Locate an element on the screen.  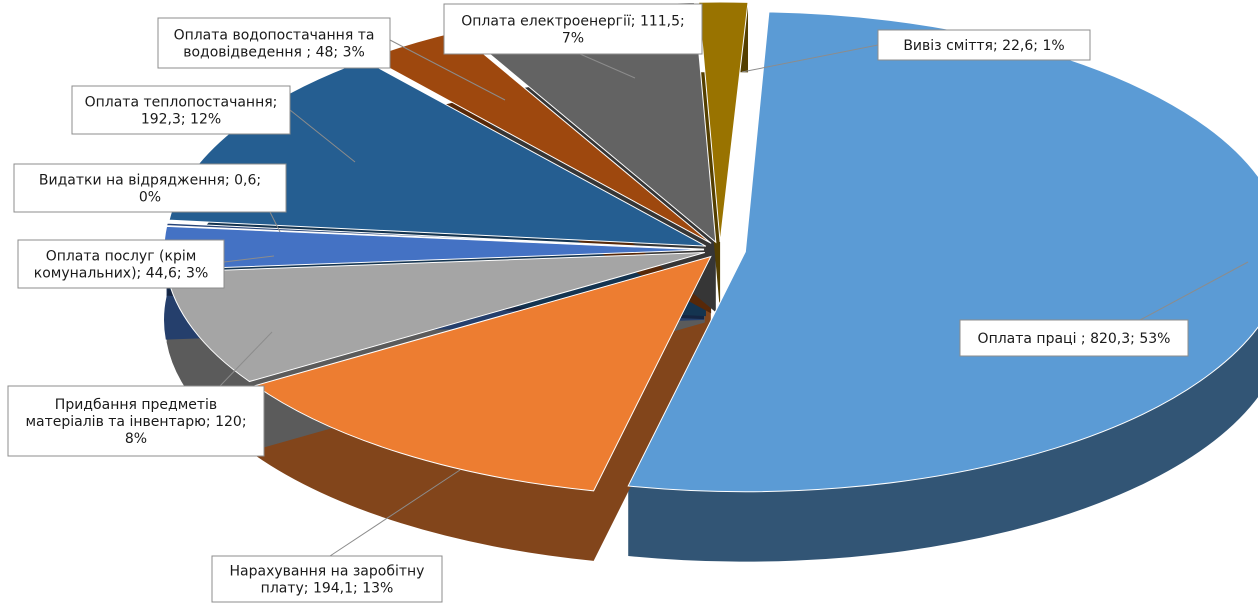
data-label-text: 192,3; 12% is located at coordinates (181, 120).